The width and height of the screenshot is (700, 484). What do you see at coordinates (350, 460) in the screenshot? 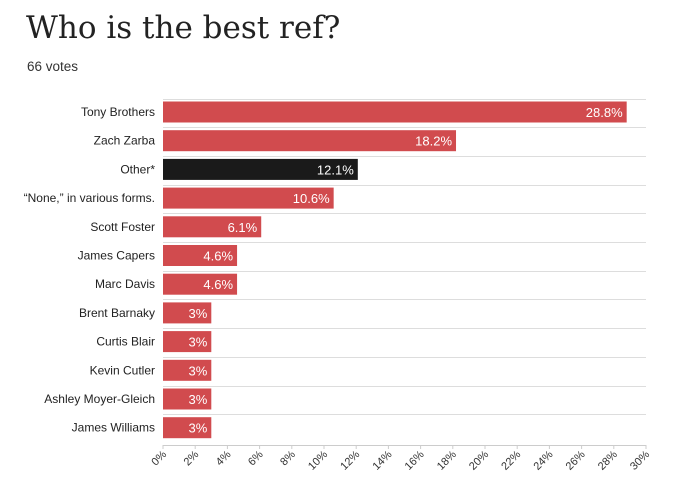
I see `x-tick-label: 12%` at bounding box center [350, 460].